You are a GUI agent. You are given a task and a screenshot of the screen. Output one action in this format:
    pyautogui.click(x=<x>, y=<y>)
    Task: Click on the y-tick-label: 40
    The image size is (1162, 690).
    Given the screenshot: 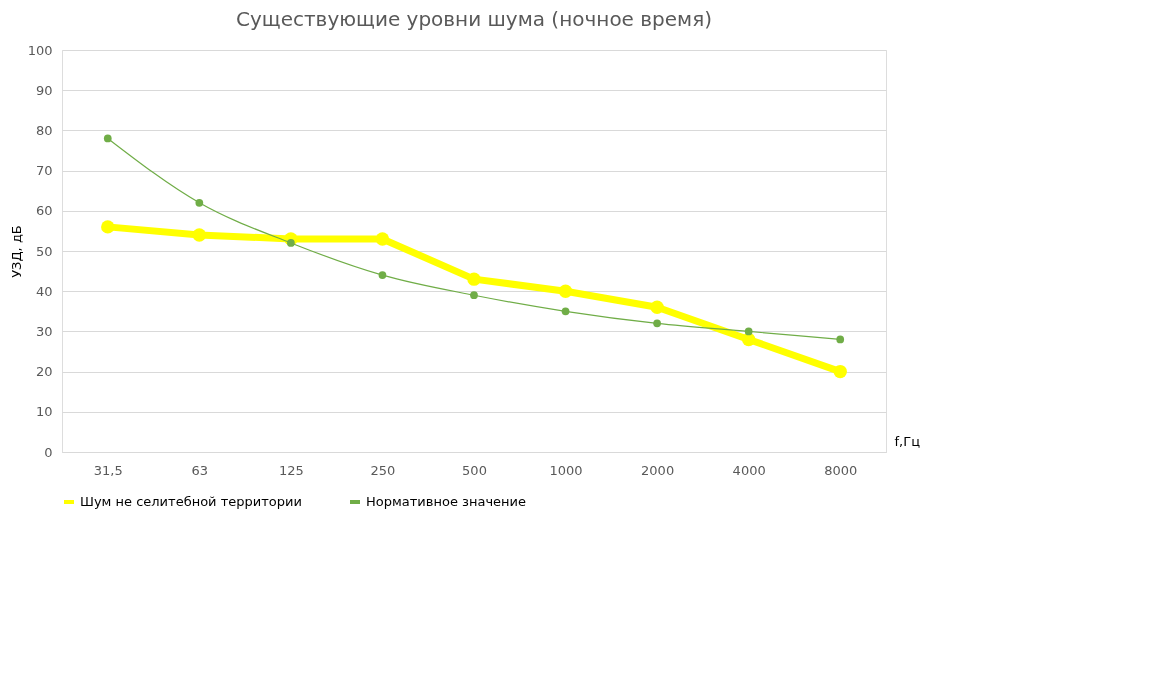 What is the action you would take?
    pyautogui.click(x=44, y=291)
    